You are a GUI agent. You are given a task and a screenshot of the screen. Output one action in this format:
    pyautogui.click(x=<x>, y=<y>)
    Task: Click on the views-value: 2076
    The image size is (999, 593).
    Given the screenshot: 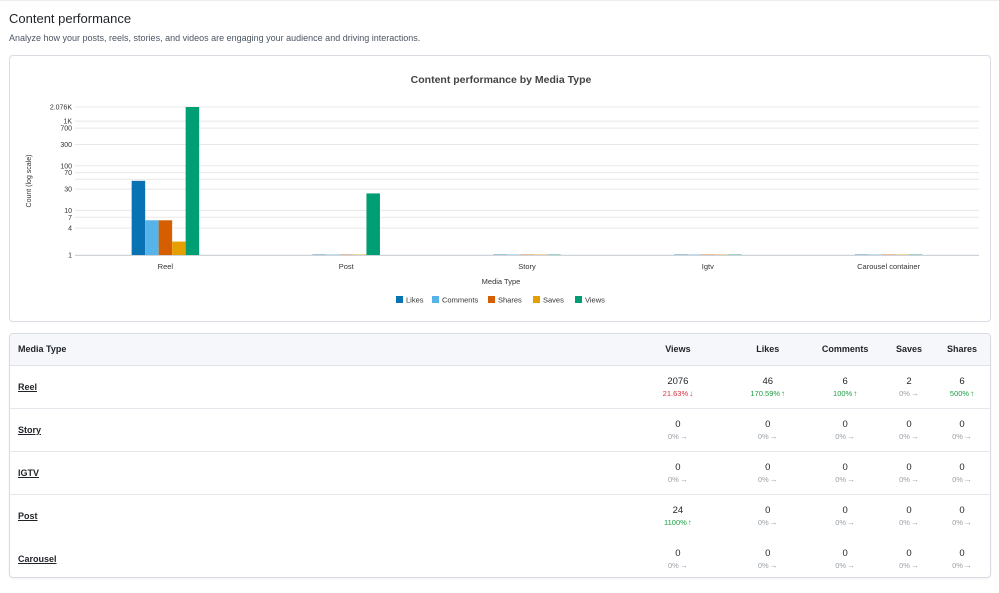 What is the action you would take?
    pyautogui.click(x=678, y=381)
    